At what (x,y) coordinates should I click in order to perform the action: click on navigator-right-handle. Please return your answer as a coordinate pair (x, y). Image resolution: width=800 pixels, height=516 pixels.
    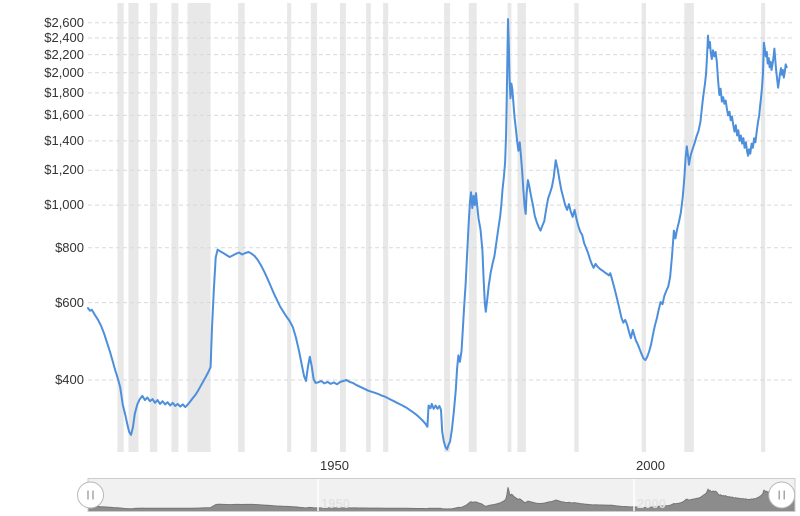
    Looking at the image, I should click on (782, 495).